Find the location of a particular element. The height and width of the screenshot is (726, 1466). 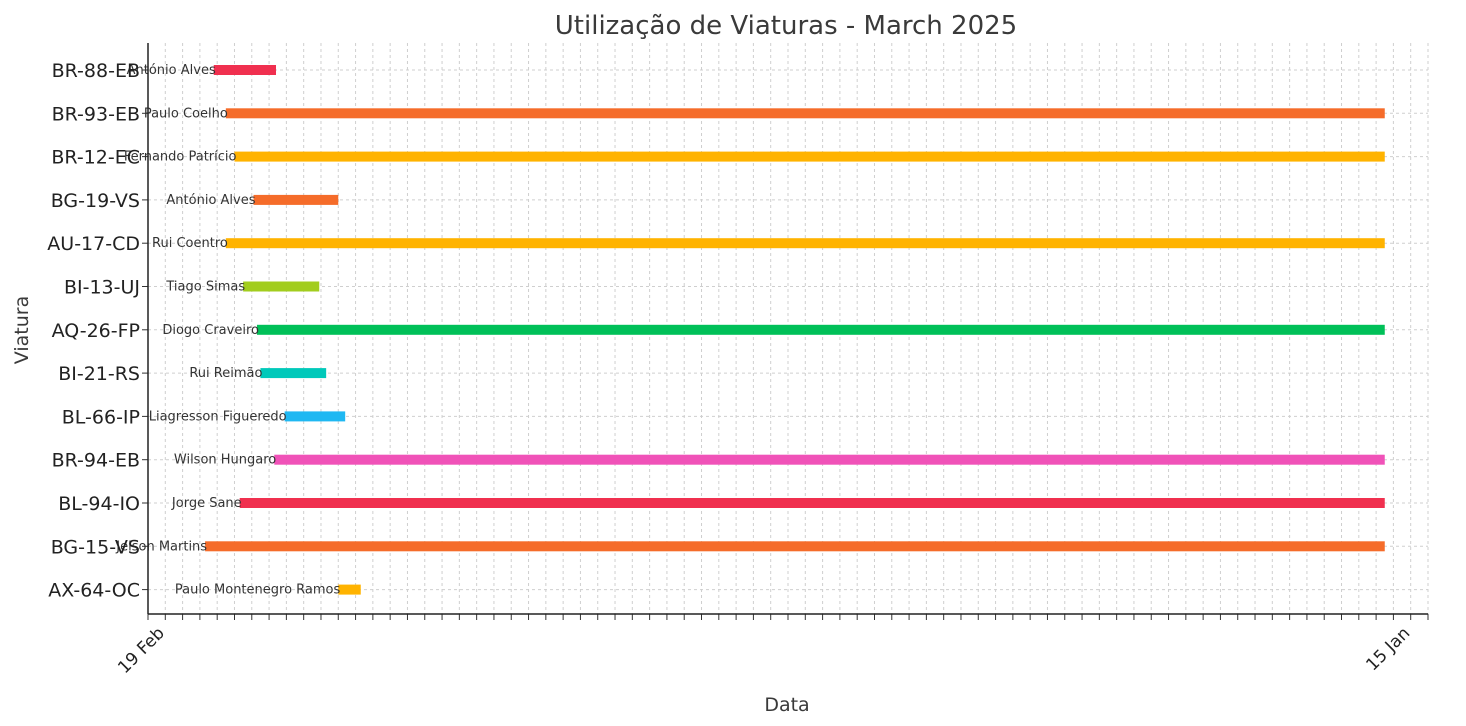

y-tick-label: BI-21-RS is located at coordinates (99, 374).